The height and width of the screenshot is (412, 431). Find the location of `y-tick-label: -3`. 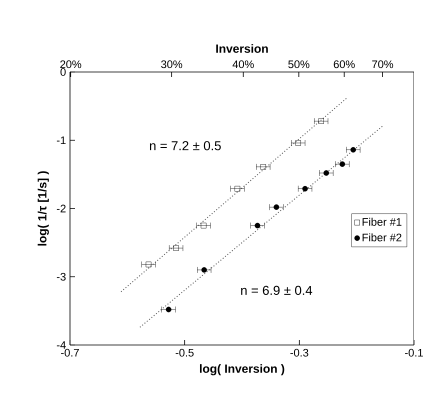

y-tick-label: -3 is located at coordinates (61, 276).